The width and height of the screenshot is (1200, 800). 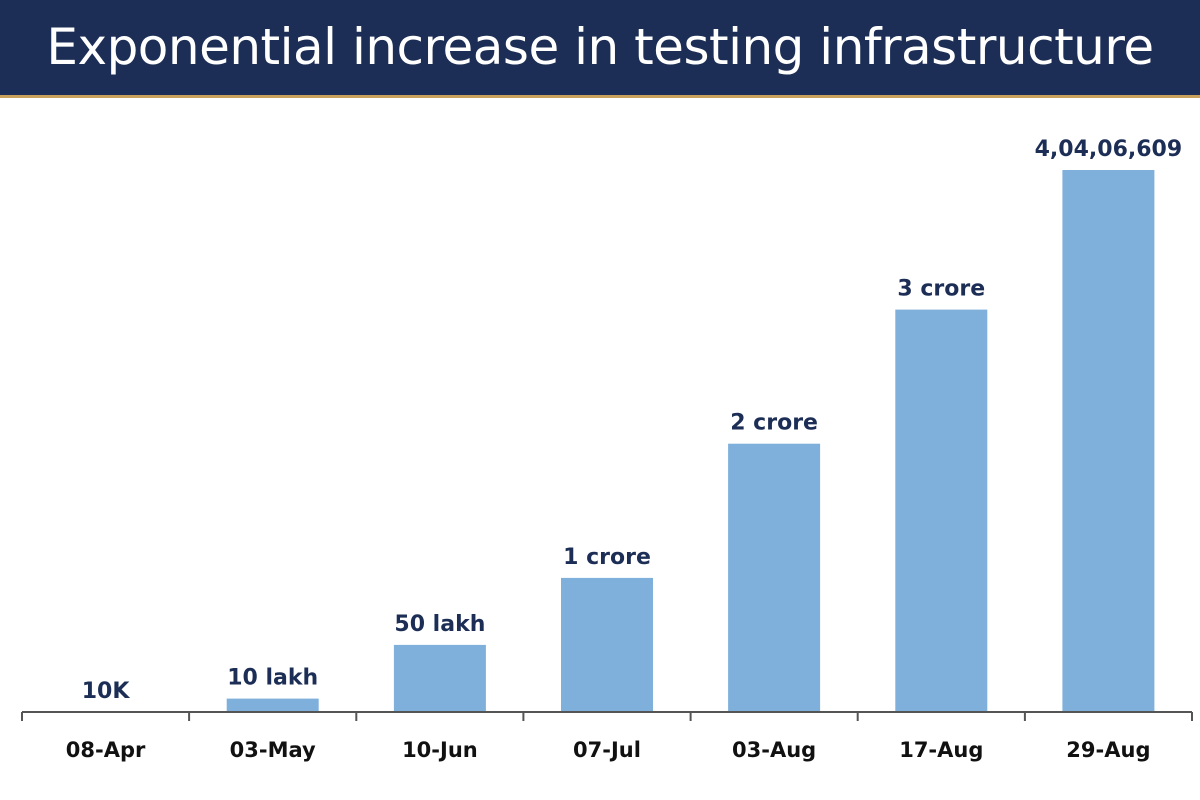 What do you see at coordinates (941, 510) in the screenshot?
I see `bar-17-Aug` at bounding box center [941, 510].